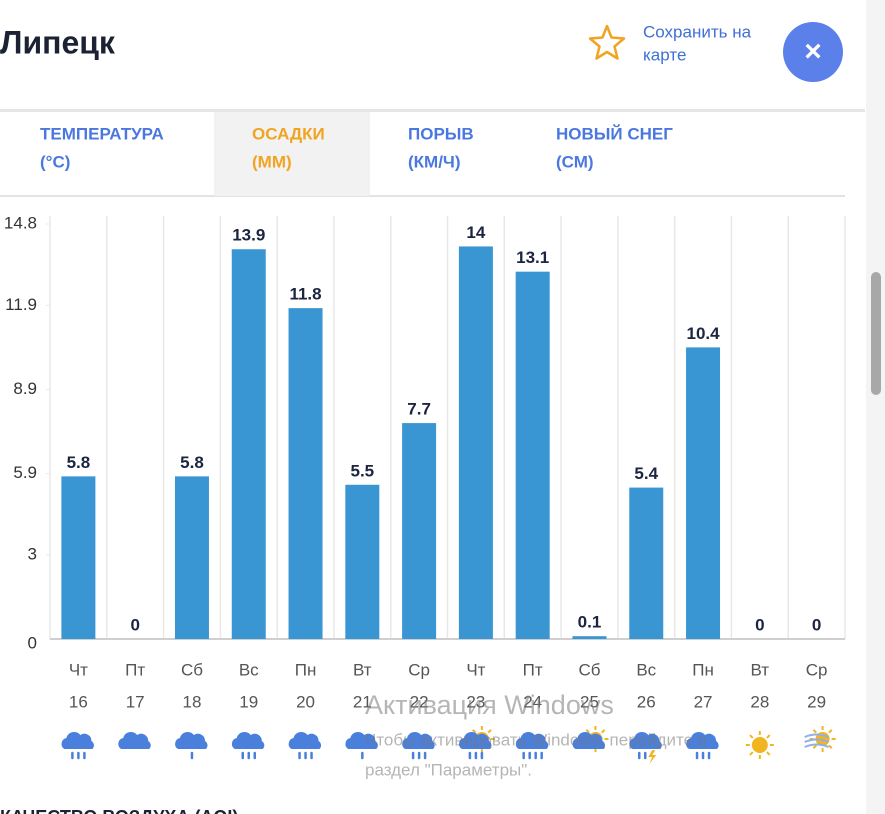 This screenshot has width=885, height=814. I want to click on tab-label: (ММ), so click(272, 161).